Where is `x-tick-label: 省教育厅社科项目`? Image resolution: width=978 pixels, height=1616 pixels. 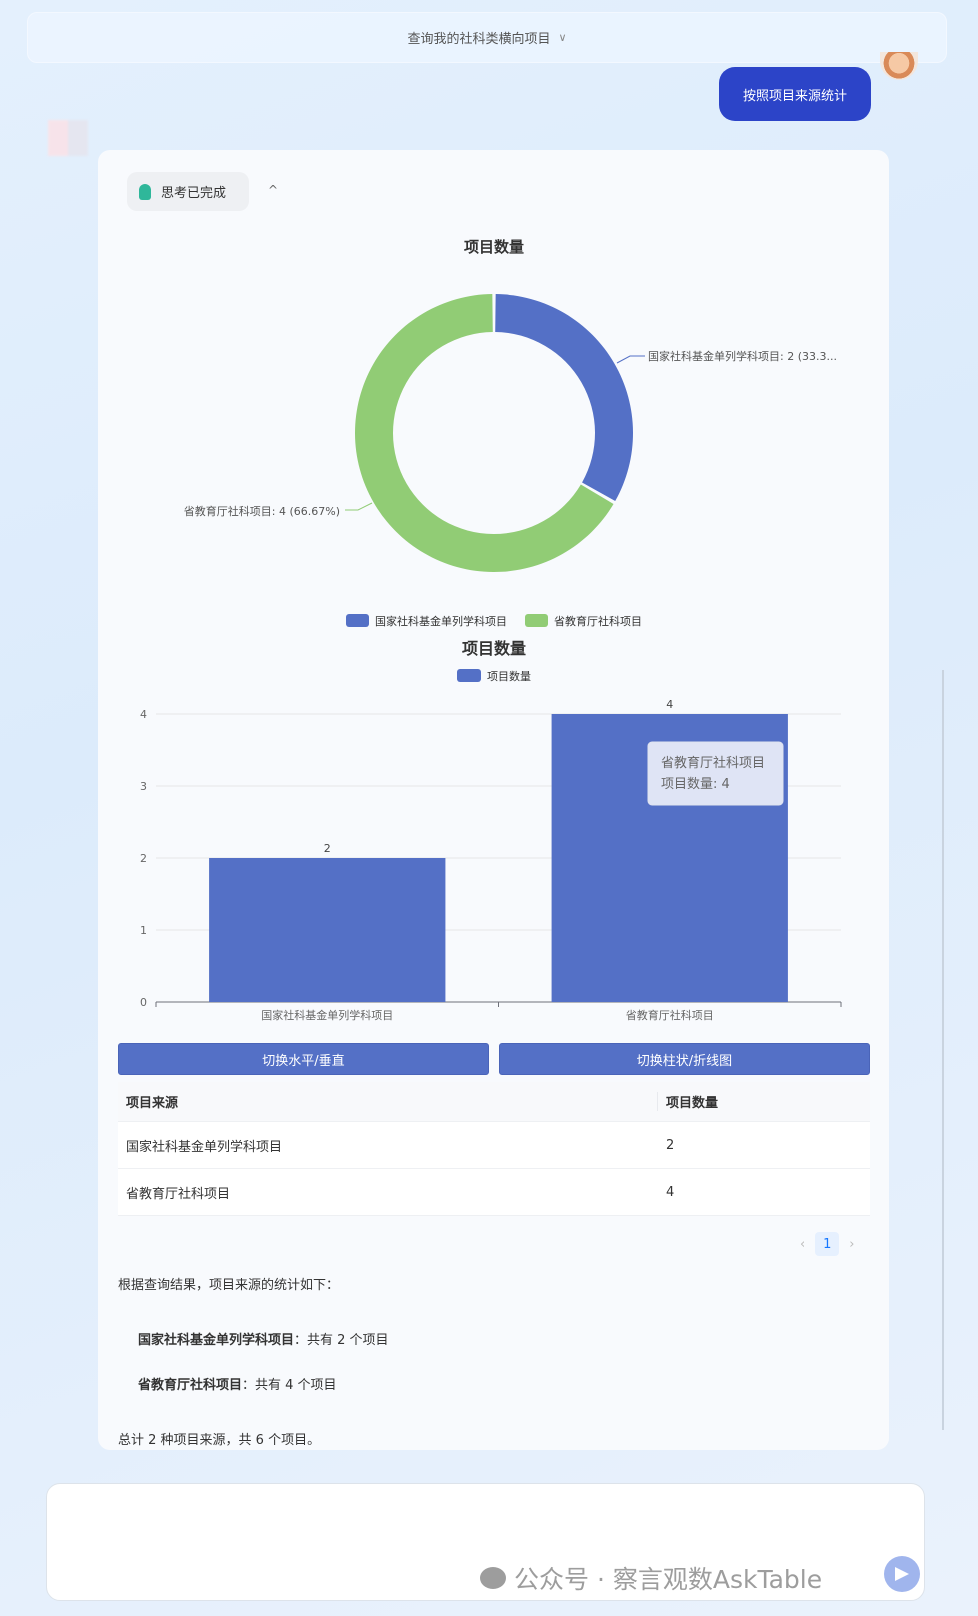
x-tick-label: 省教育厅社科项目 is located at coordinates (670, 1015).